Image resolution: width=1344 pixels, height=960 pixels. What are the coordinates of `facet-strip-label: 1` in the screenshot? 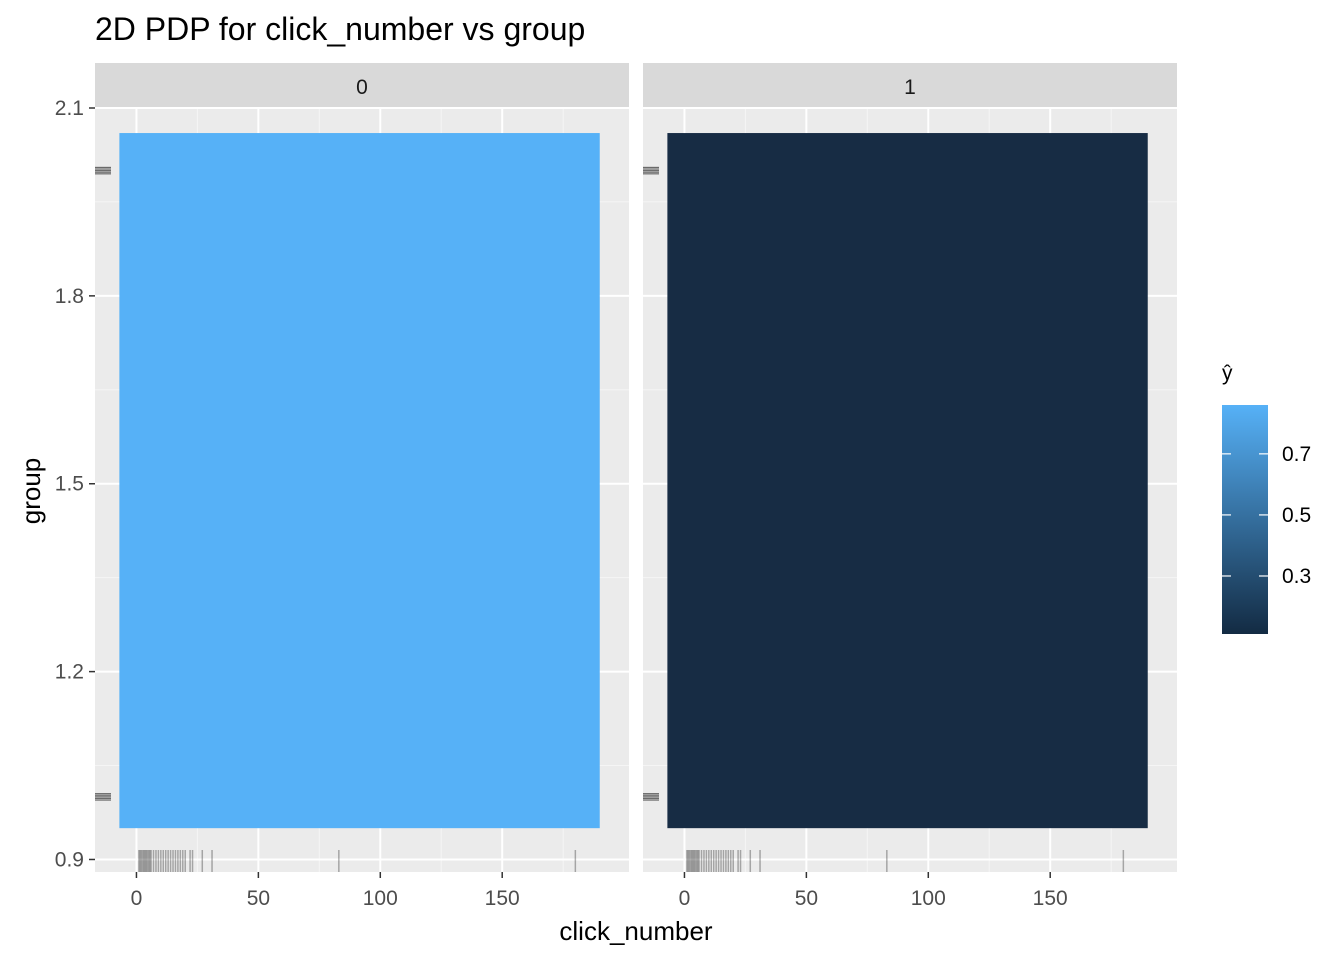 It's located at (910, 87).